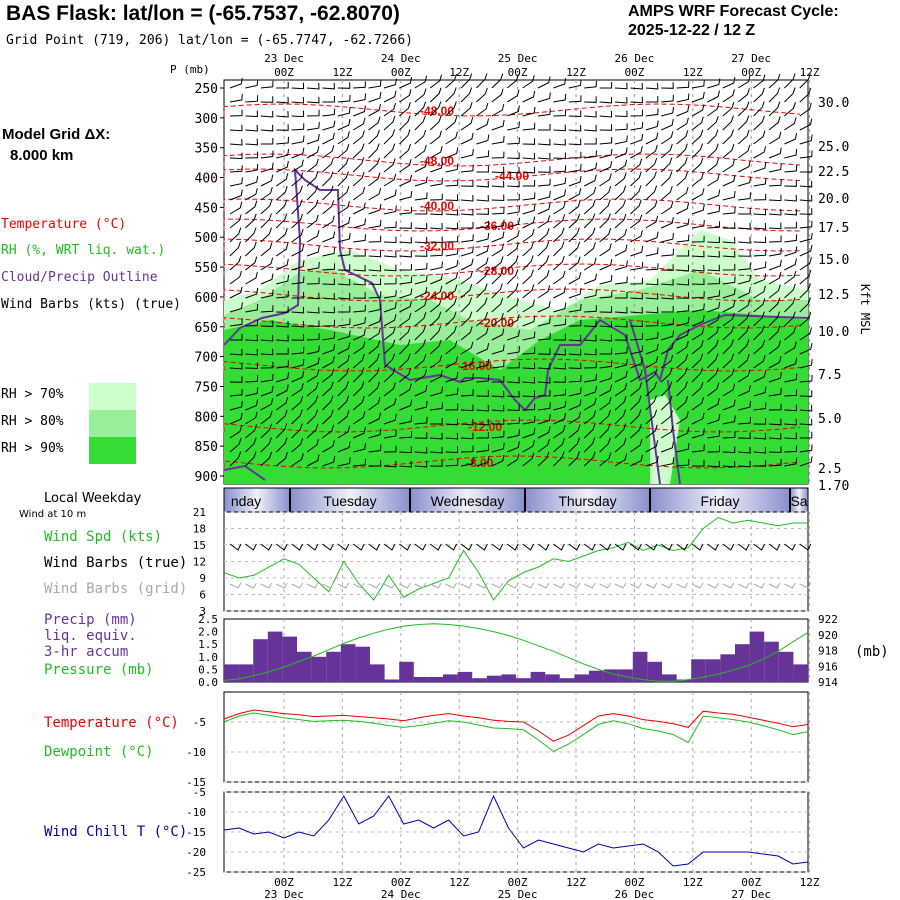 Image resolution: width=900 pixels, height=900 pixels. Describe the element at coordinates (468, 501) in the screenshot. I see `weekday-label: Wednesday` at that location.